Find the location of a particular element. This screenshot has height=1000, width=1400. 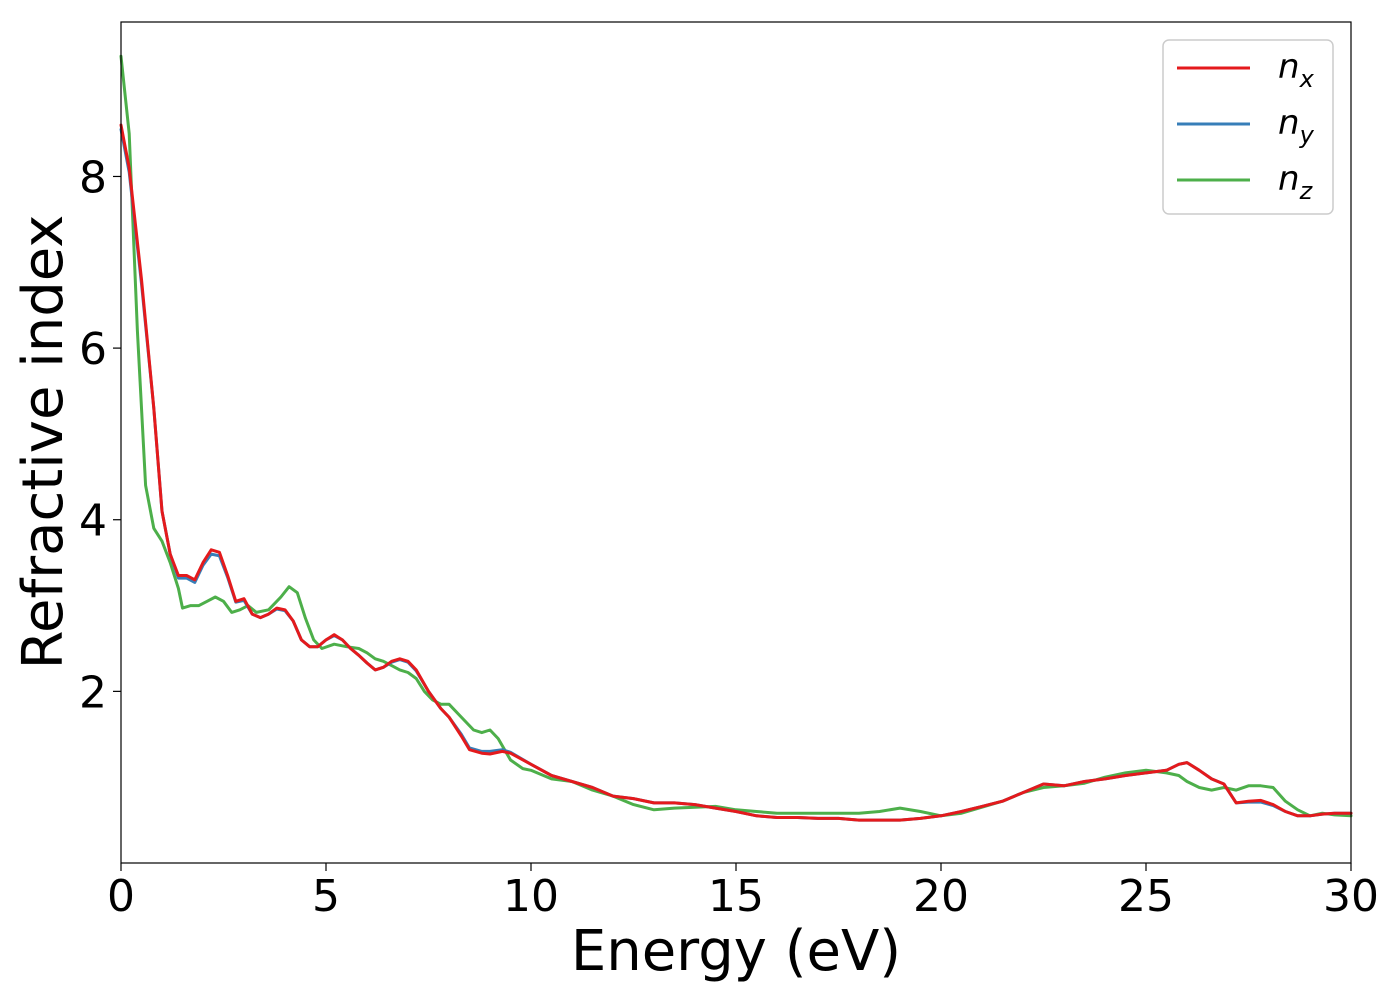

y-tick-label: 8 is located at coordinates (93, 177).